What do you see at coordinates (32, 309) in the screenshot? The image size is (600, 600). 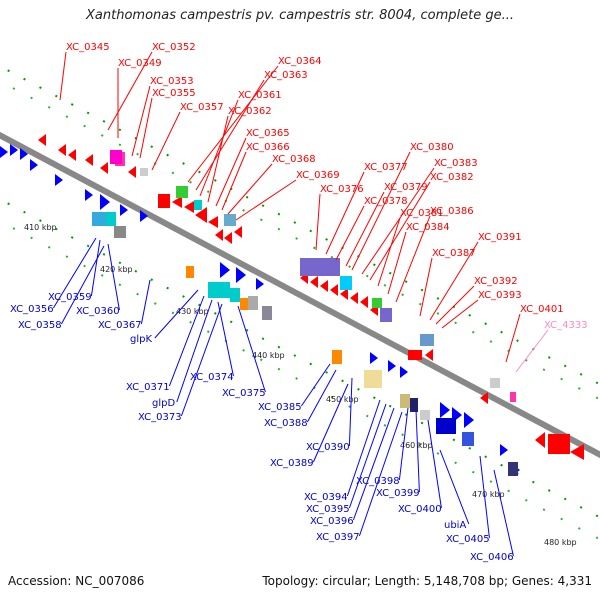 I see `gene-label-reverse: XC_0356` at bounding box center [32, 309].